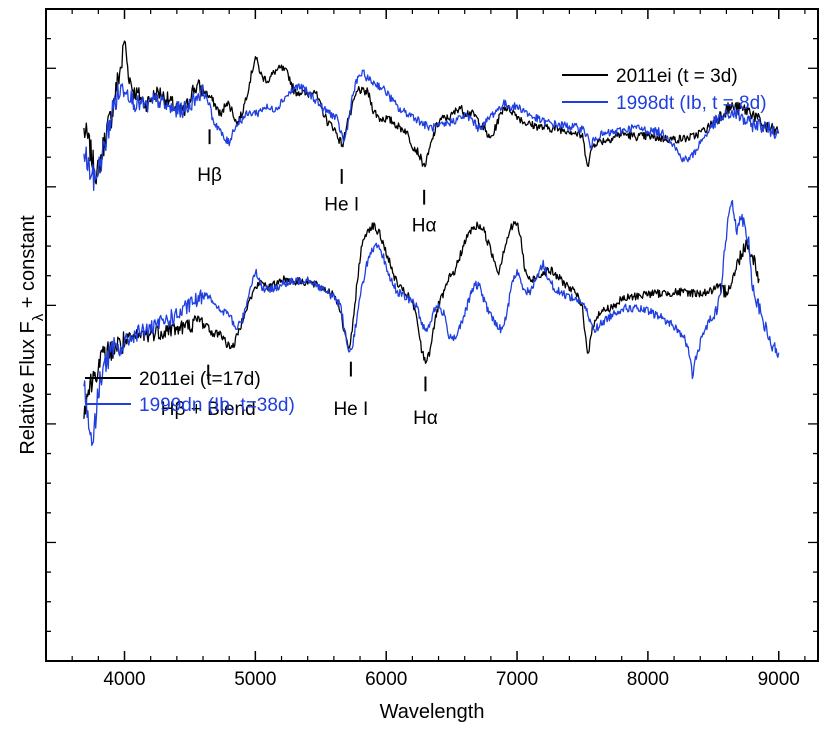  Describe the element at coordinates (517, 679) in the screenshot. I see `x-tick-label-7000: 7000` at that location.